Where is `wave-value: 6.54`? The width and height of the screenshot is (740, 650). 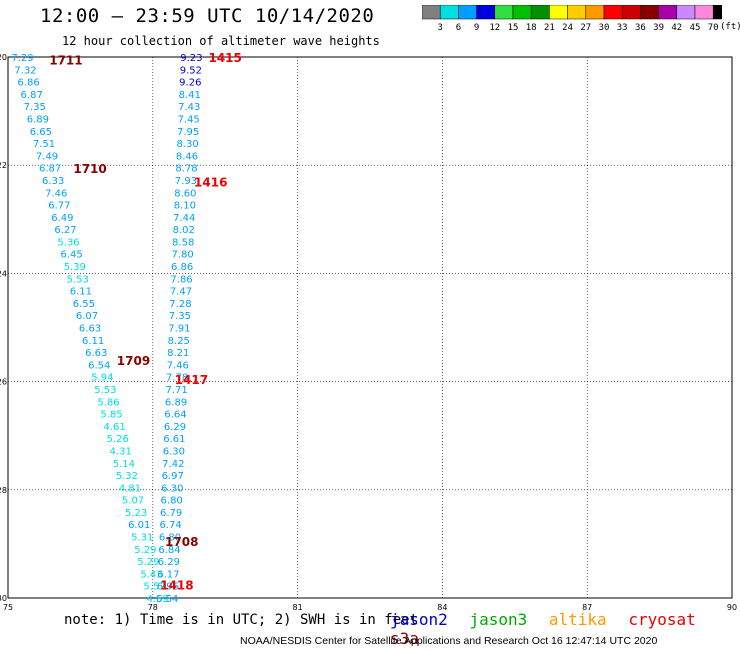 wave-value: 6.54 is located at coordinates (167, 599).